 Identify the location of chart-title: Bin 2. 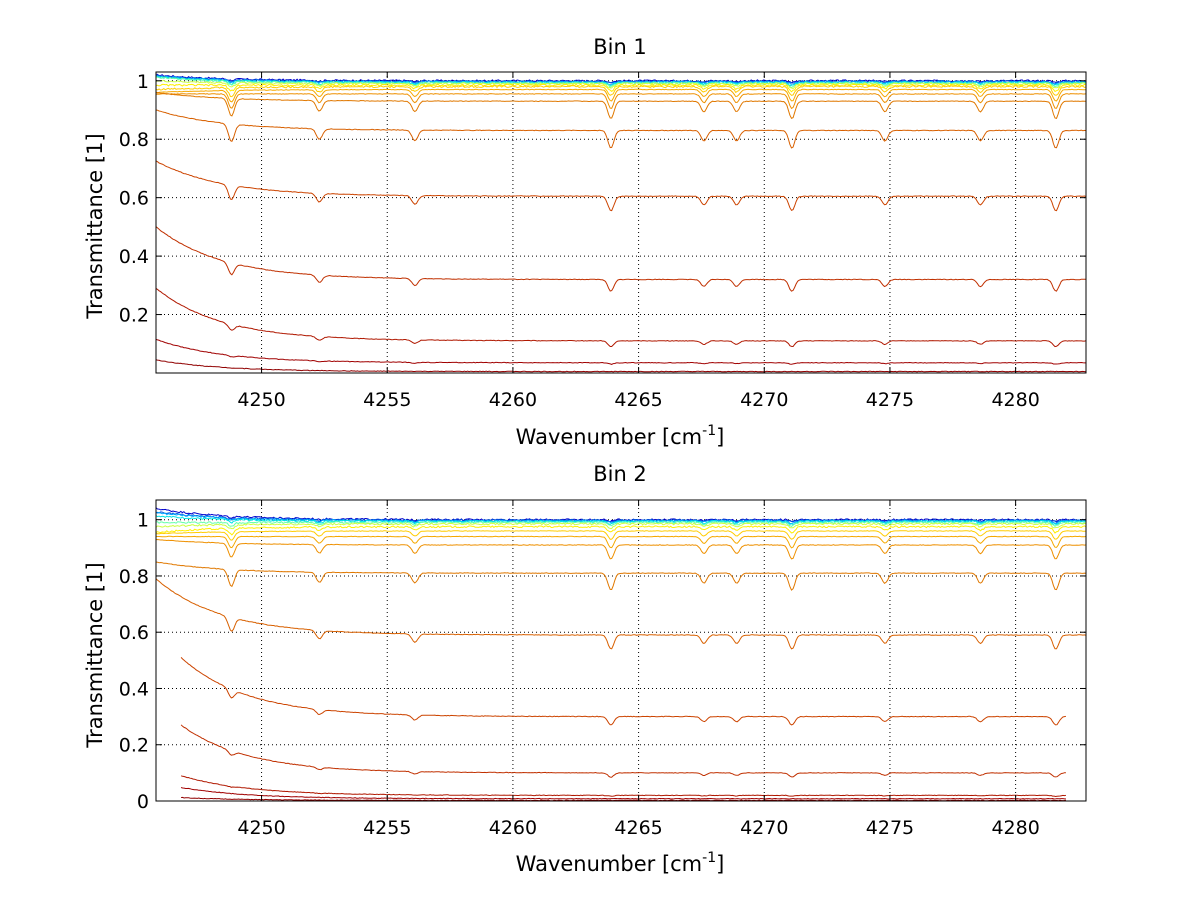
(620, 474).